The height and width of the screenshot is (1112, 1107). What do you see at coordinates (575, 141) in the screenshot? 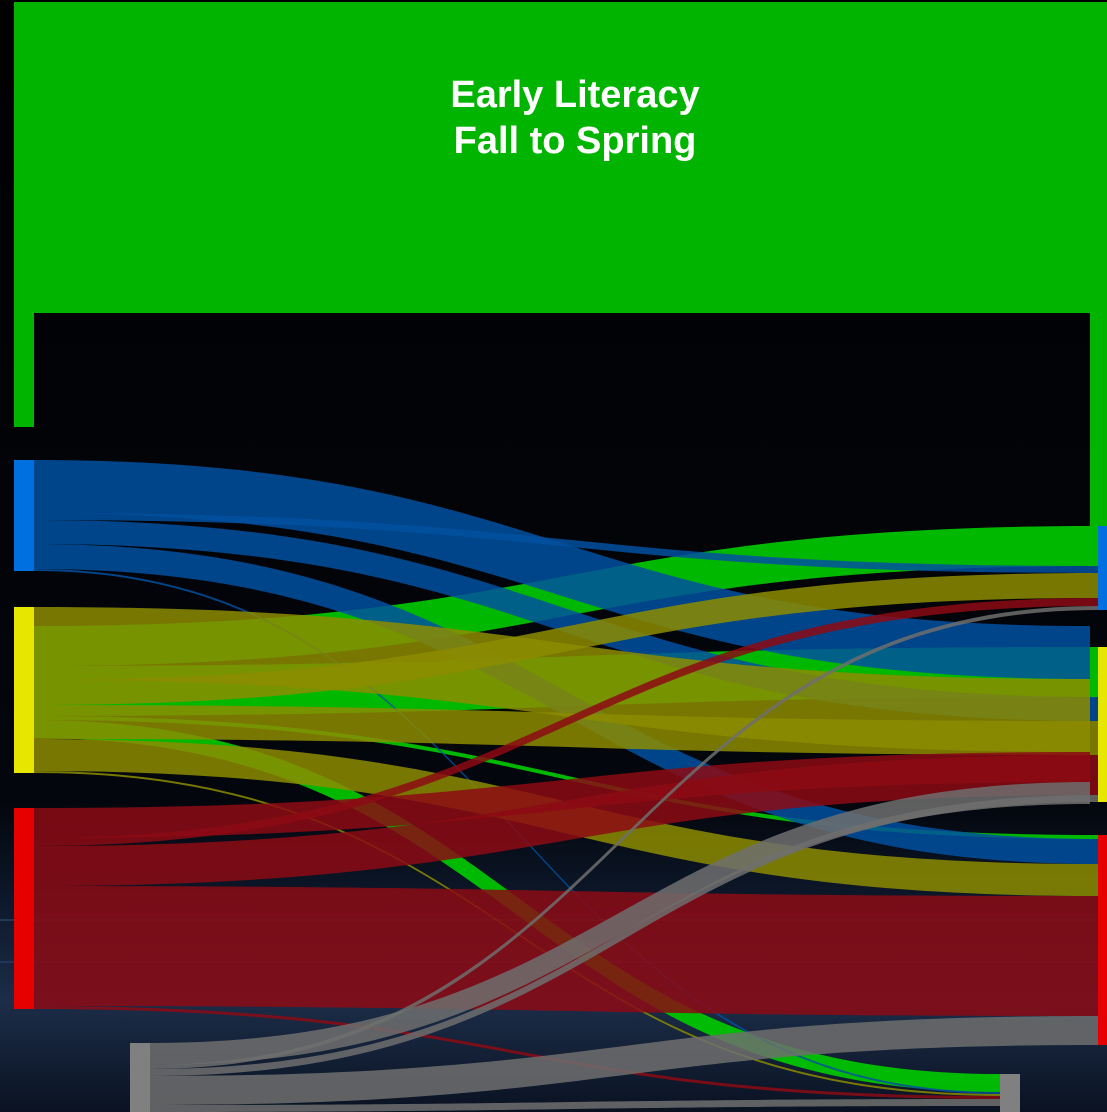
I see `chart-title-line-2: Fall to Spring` at bounding box center [575, 141].